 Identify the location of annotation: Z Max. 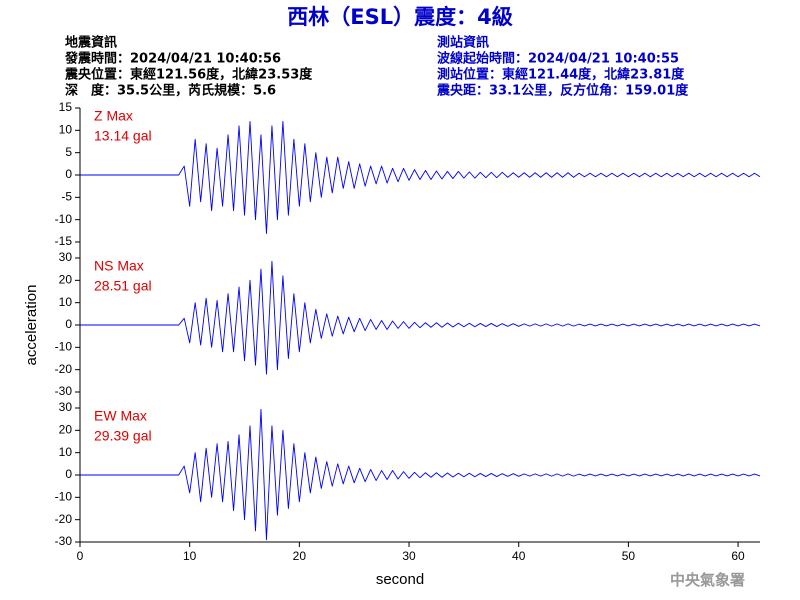
(113, 116).